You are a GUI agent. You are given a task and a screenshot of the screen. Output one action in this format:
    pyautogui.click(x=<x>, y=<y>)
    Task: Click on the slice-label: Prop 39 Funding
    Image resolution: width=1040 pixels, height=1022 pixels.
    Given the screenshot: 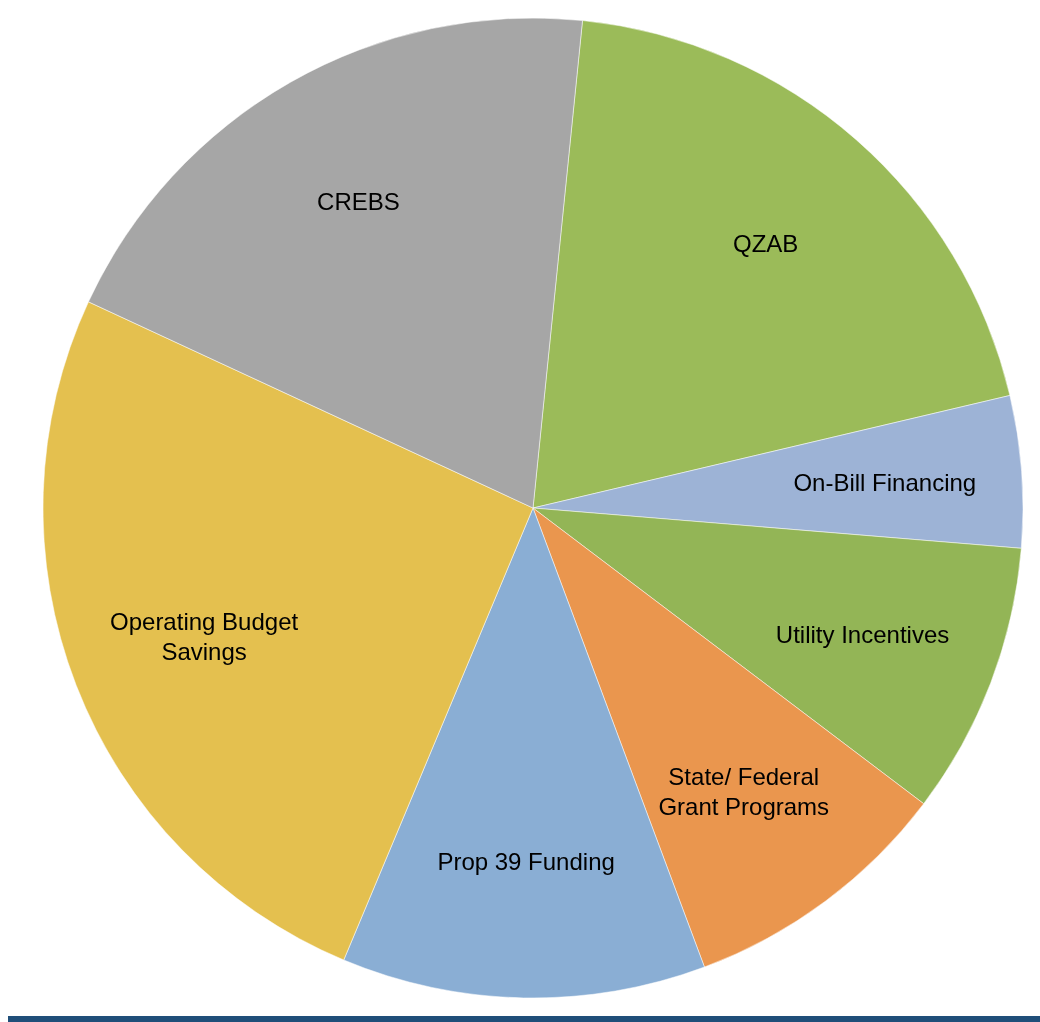 What is the action you would take?
    pyautogui.click(x=526, y=861)
    